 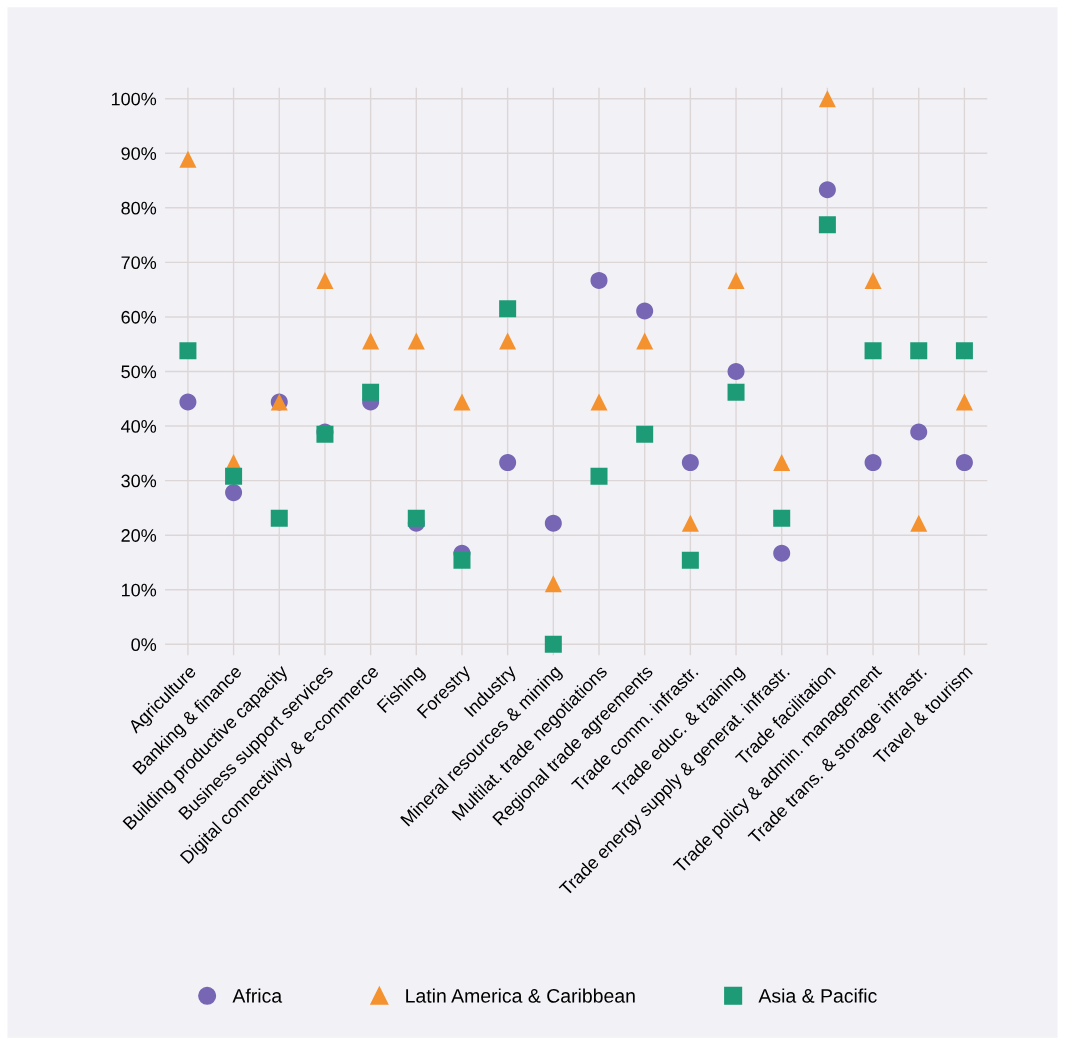 What do you see at coordinates (134, 99) in the screenshot?
I see `y-tick-label: 100%` at bounding box center [134, 99].